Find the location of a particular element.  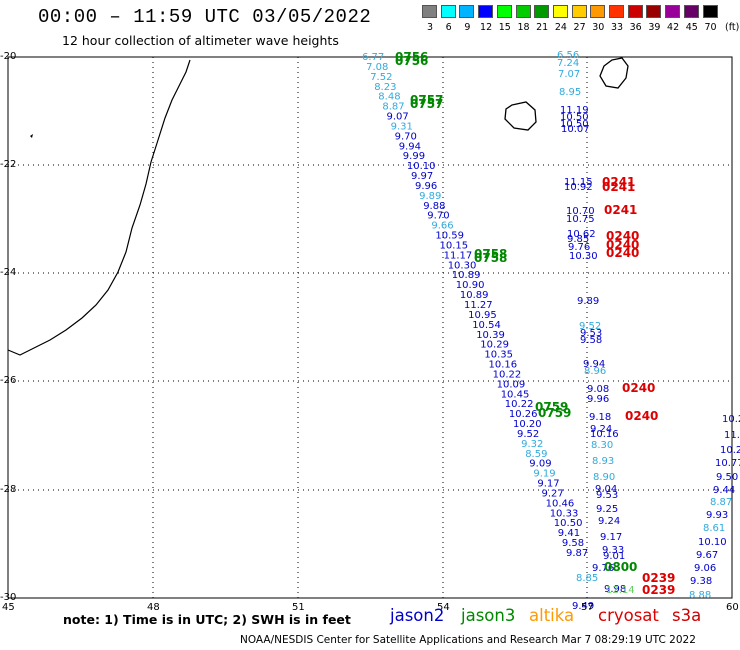

swh-value-label: 11.0 is located at coordinates (732, 435).